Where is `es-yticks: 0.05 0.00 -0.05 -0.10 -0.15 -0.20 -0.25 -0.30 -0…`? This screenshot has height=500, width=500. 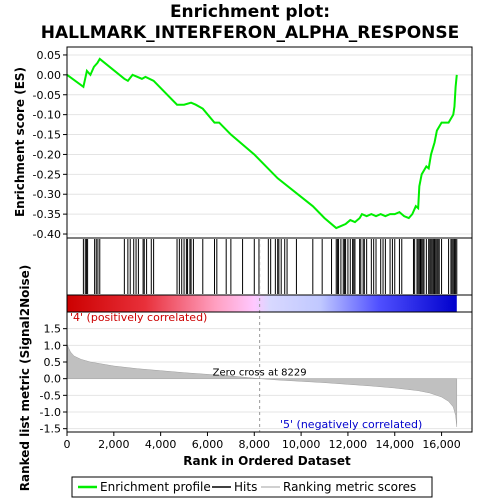
es-yticks: 0.05 0.00 -0.05 -0.10 -0.15 -0.20 -0.25 -0.30 -0… is located at coordinates (50, 145).